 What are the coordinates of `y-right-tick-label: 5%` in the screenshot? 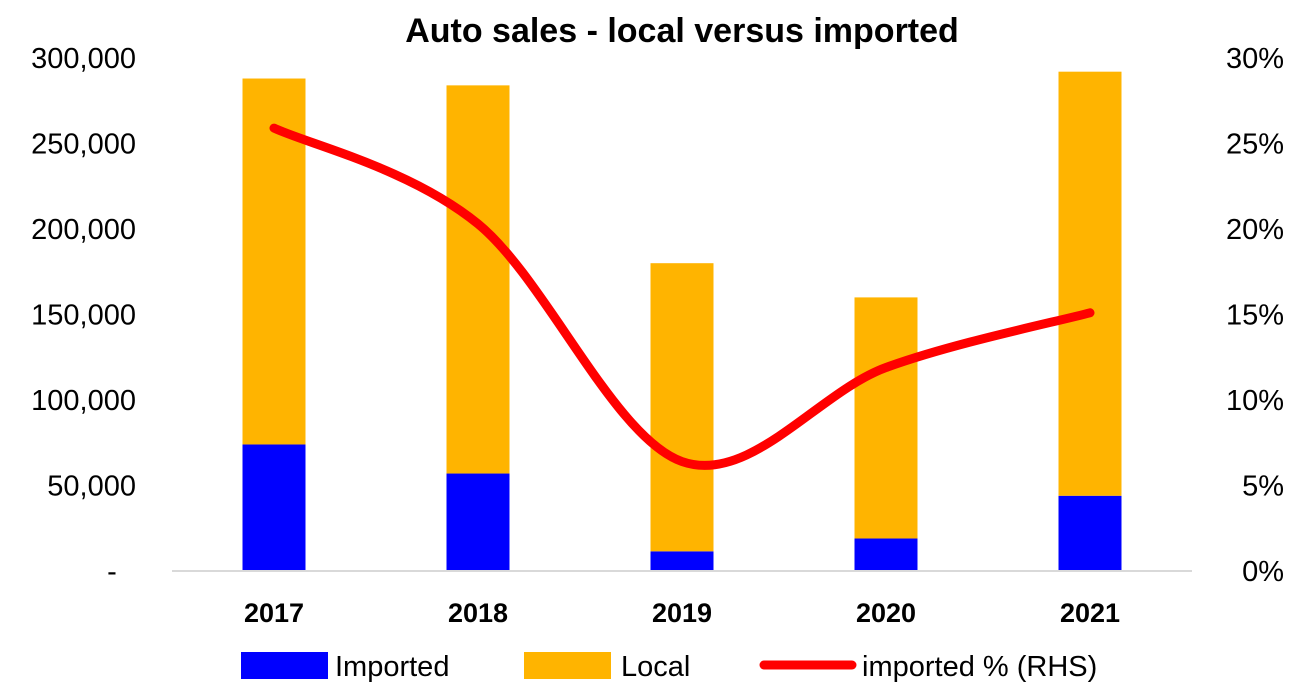 It's located at (1263, 487).